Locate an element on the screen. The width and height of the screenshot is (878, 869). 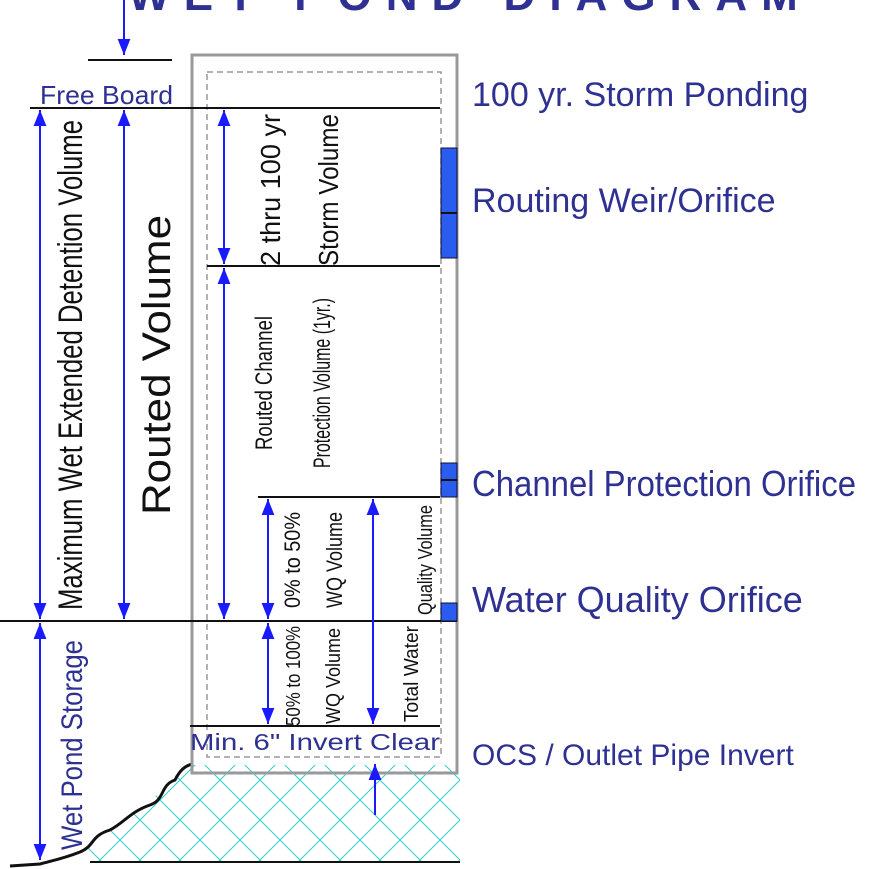
weir is located at coordinates (449, 203).